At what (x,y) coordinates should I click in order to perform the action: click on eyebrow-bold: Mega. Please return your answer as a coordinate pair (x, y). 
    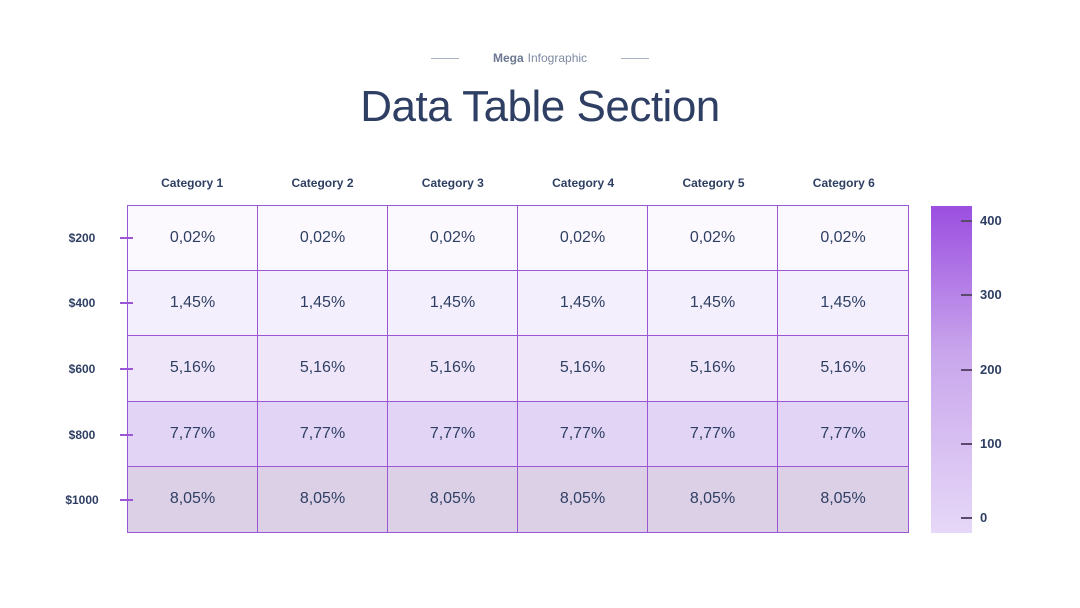
    Looking at the image, I should click on (508, 58).